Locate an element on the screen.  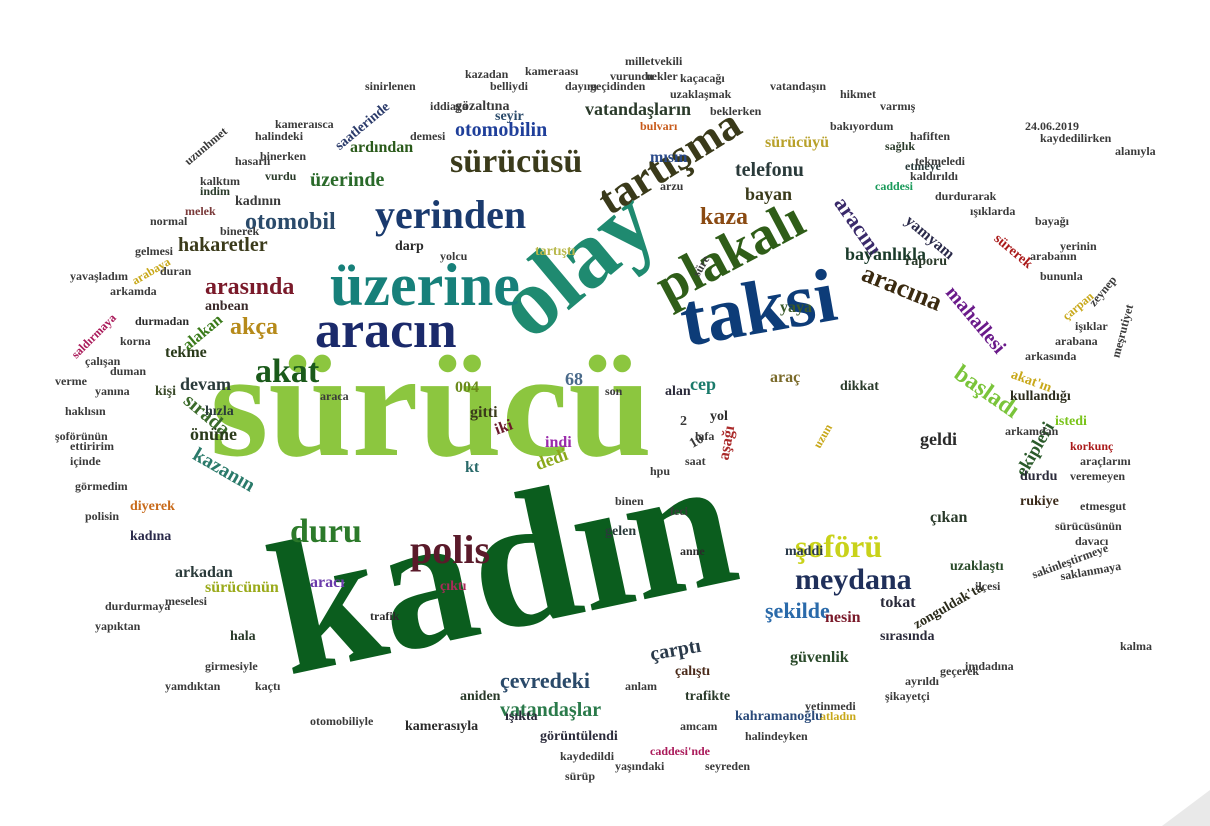
page-curl-corner is located at coordinates (1186, 808).